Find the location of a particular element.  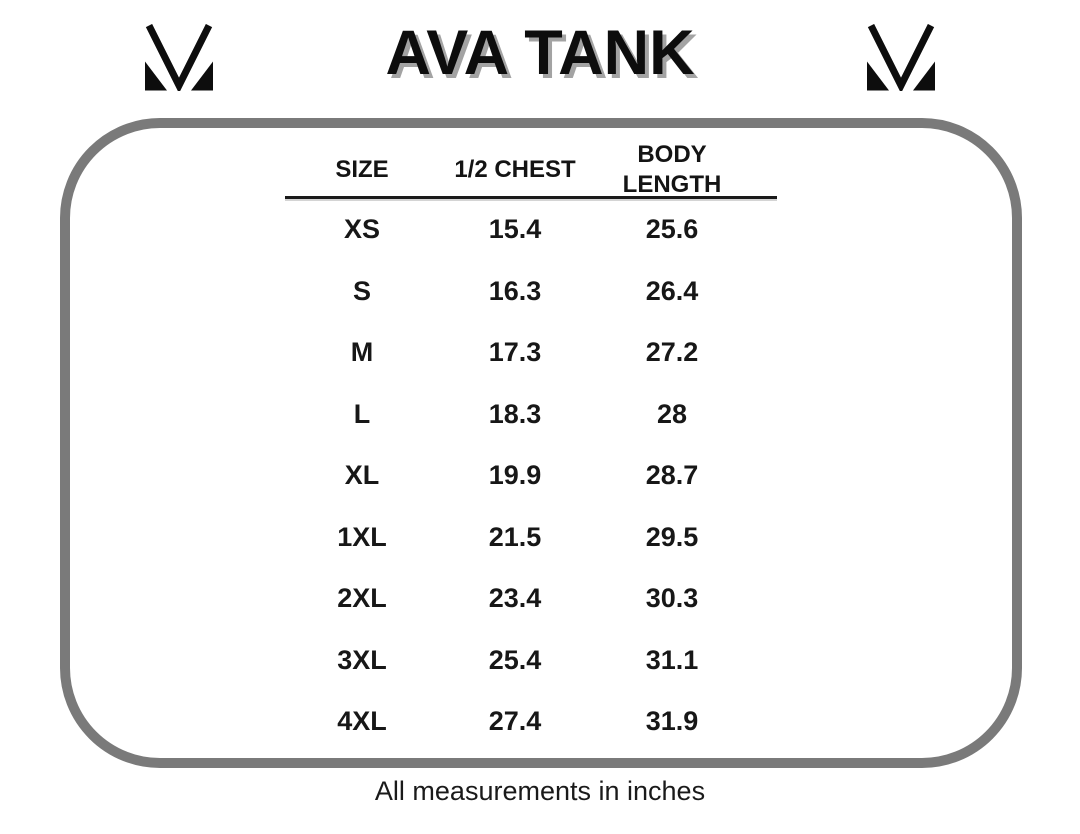

body-length-value: 25.6 is located at coordinates (672, 229).